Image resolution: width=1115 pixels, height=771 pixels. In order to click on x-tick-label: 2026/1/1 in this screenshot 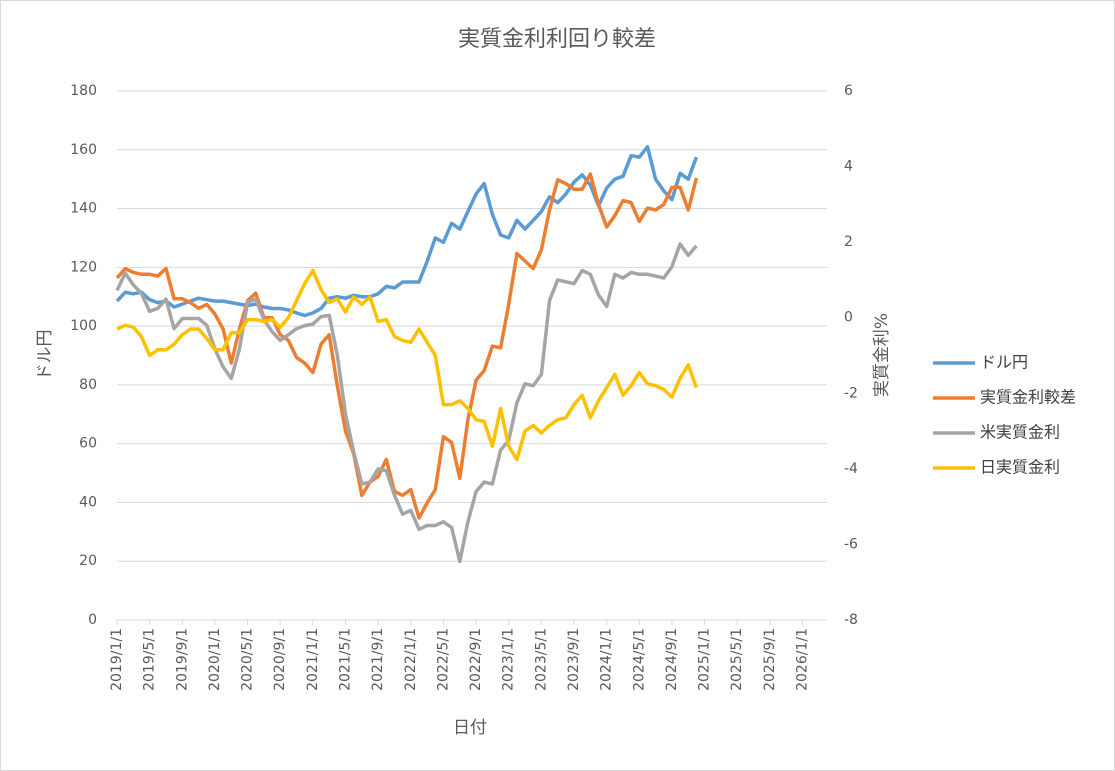, I will do `click(803, 659)`.